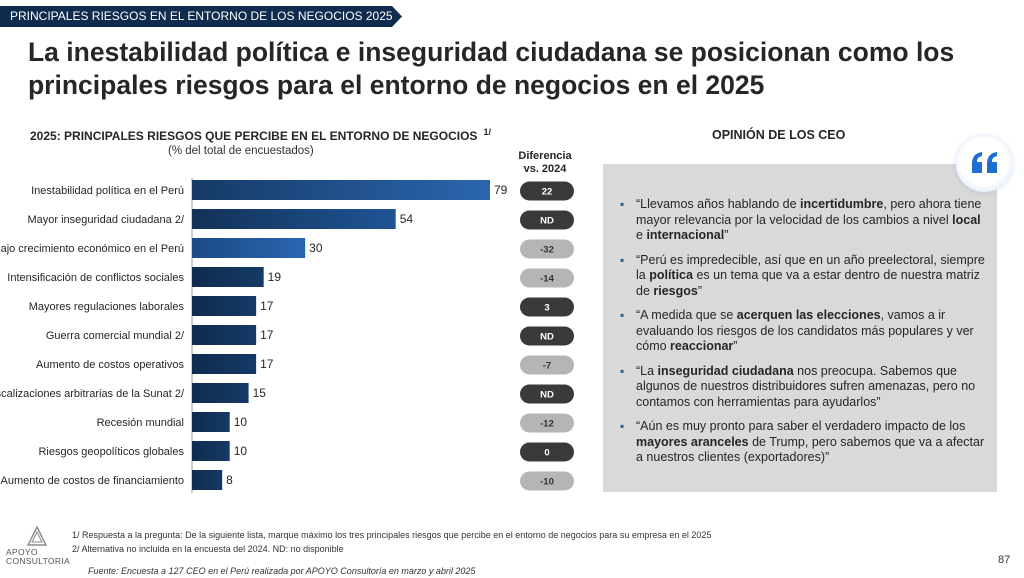  What do you see at coordinates (487, 132) in the screenshot?
I see `chart-title-note: 1/` at bounding box center [487, 132].